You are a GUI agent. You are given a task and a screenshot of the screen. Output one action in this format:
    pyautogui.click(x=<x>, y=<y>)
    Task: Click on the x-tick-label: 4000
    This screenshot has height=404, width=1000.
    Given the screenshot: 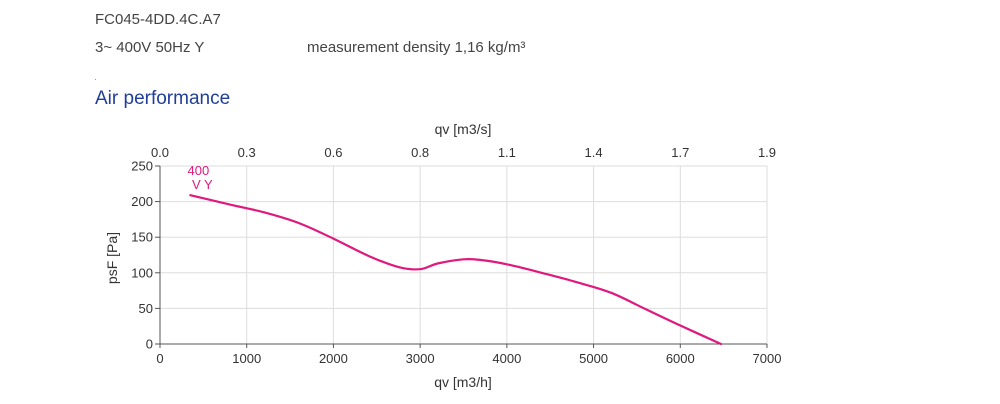 What is the action you would take?
    pyautogui.click(x=506, y=358)
    